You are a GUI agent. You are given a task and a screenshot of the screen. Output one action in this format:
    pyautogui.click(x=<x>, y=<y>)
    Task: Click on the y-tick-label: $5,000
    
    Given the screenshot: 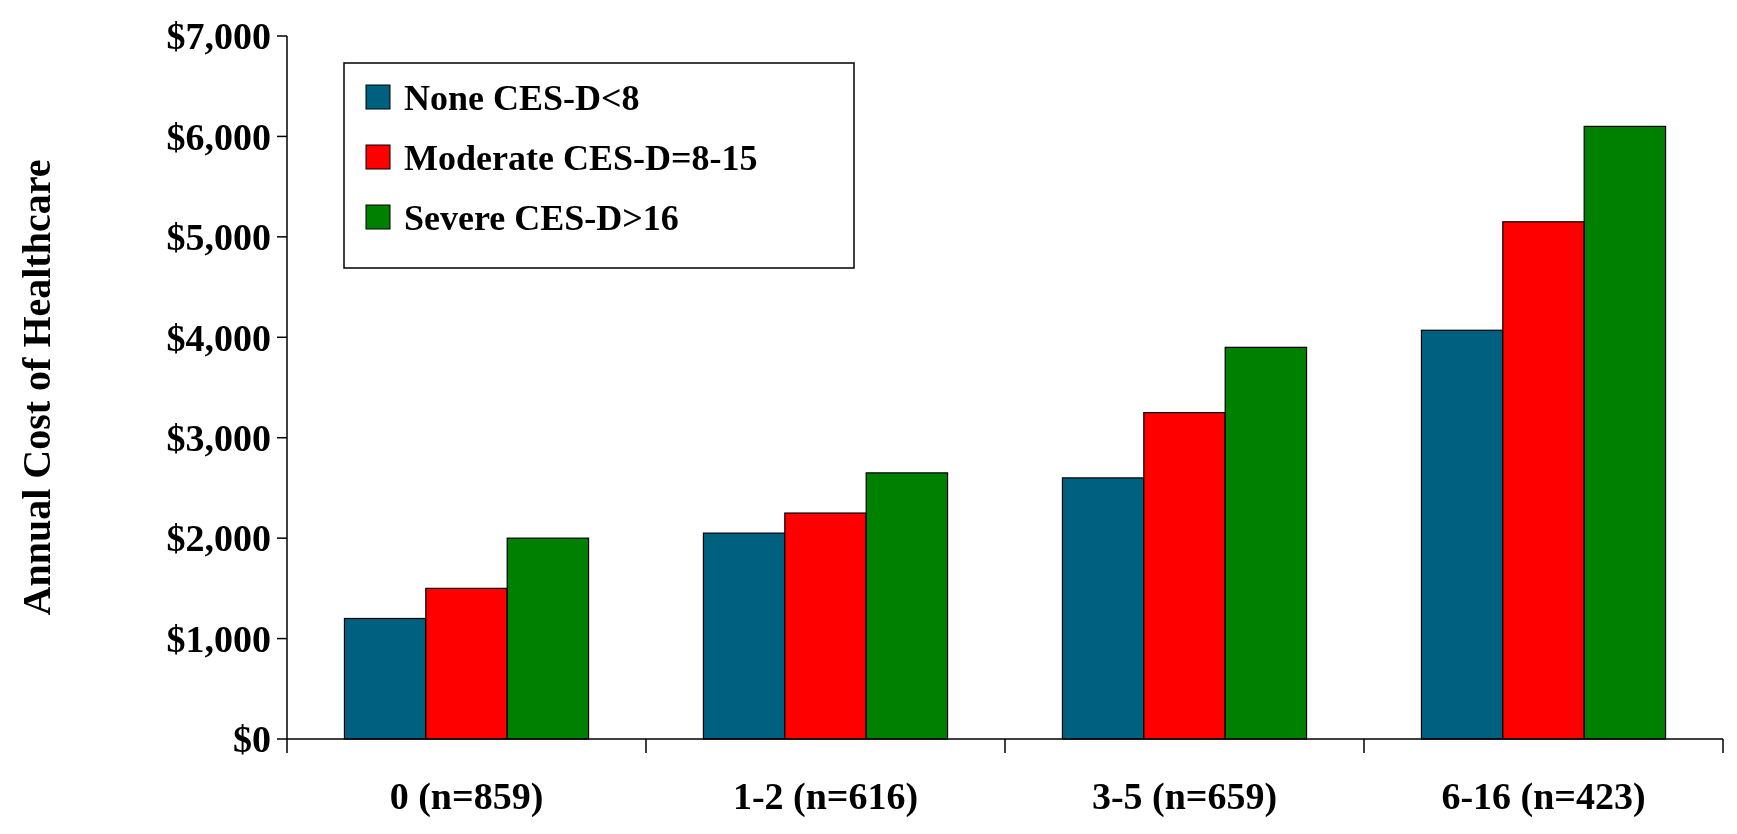 What is the action you would take?
    pyautogui.click(x=218, y=237)
    